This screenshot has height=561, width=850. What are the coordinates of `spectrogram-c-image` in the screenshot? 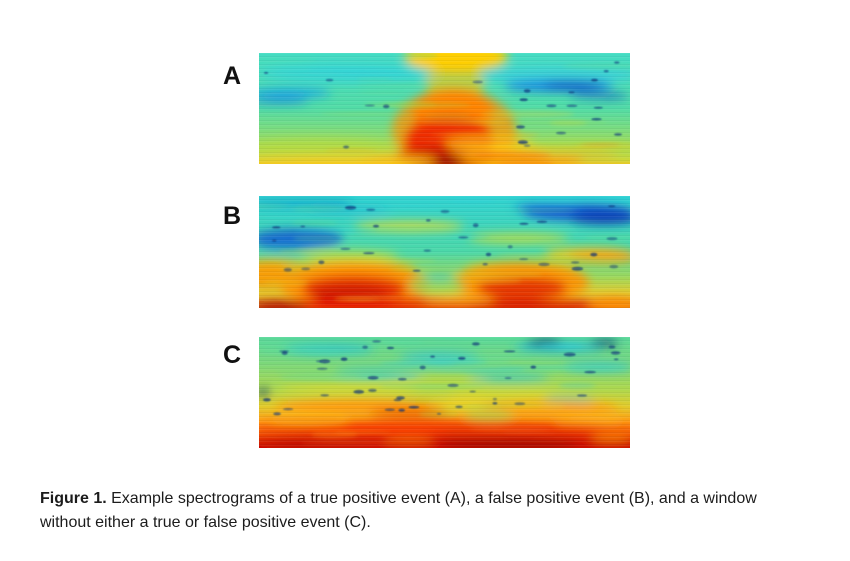 It's located at (444, 392).